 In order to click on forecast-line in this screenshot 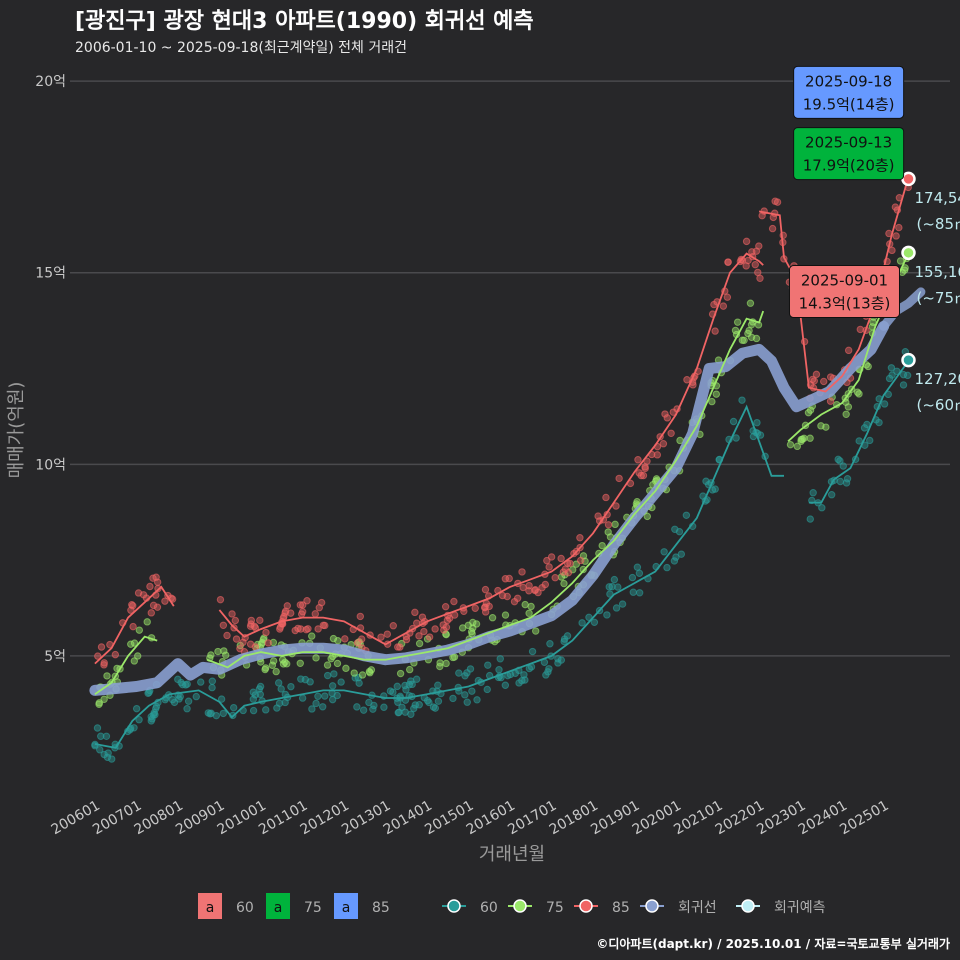, I will do `click(902, 309)`.